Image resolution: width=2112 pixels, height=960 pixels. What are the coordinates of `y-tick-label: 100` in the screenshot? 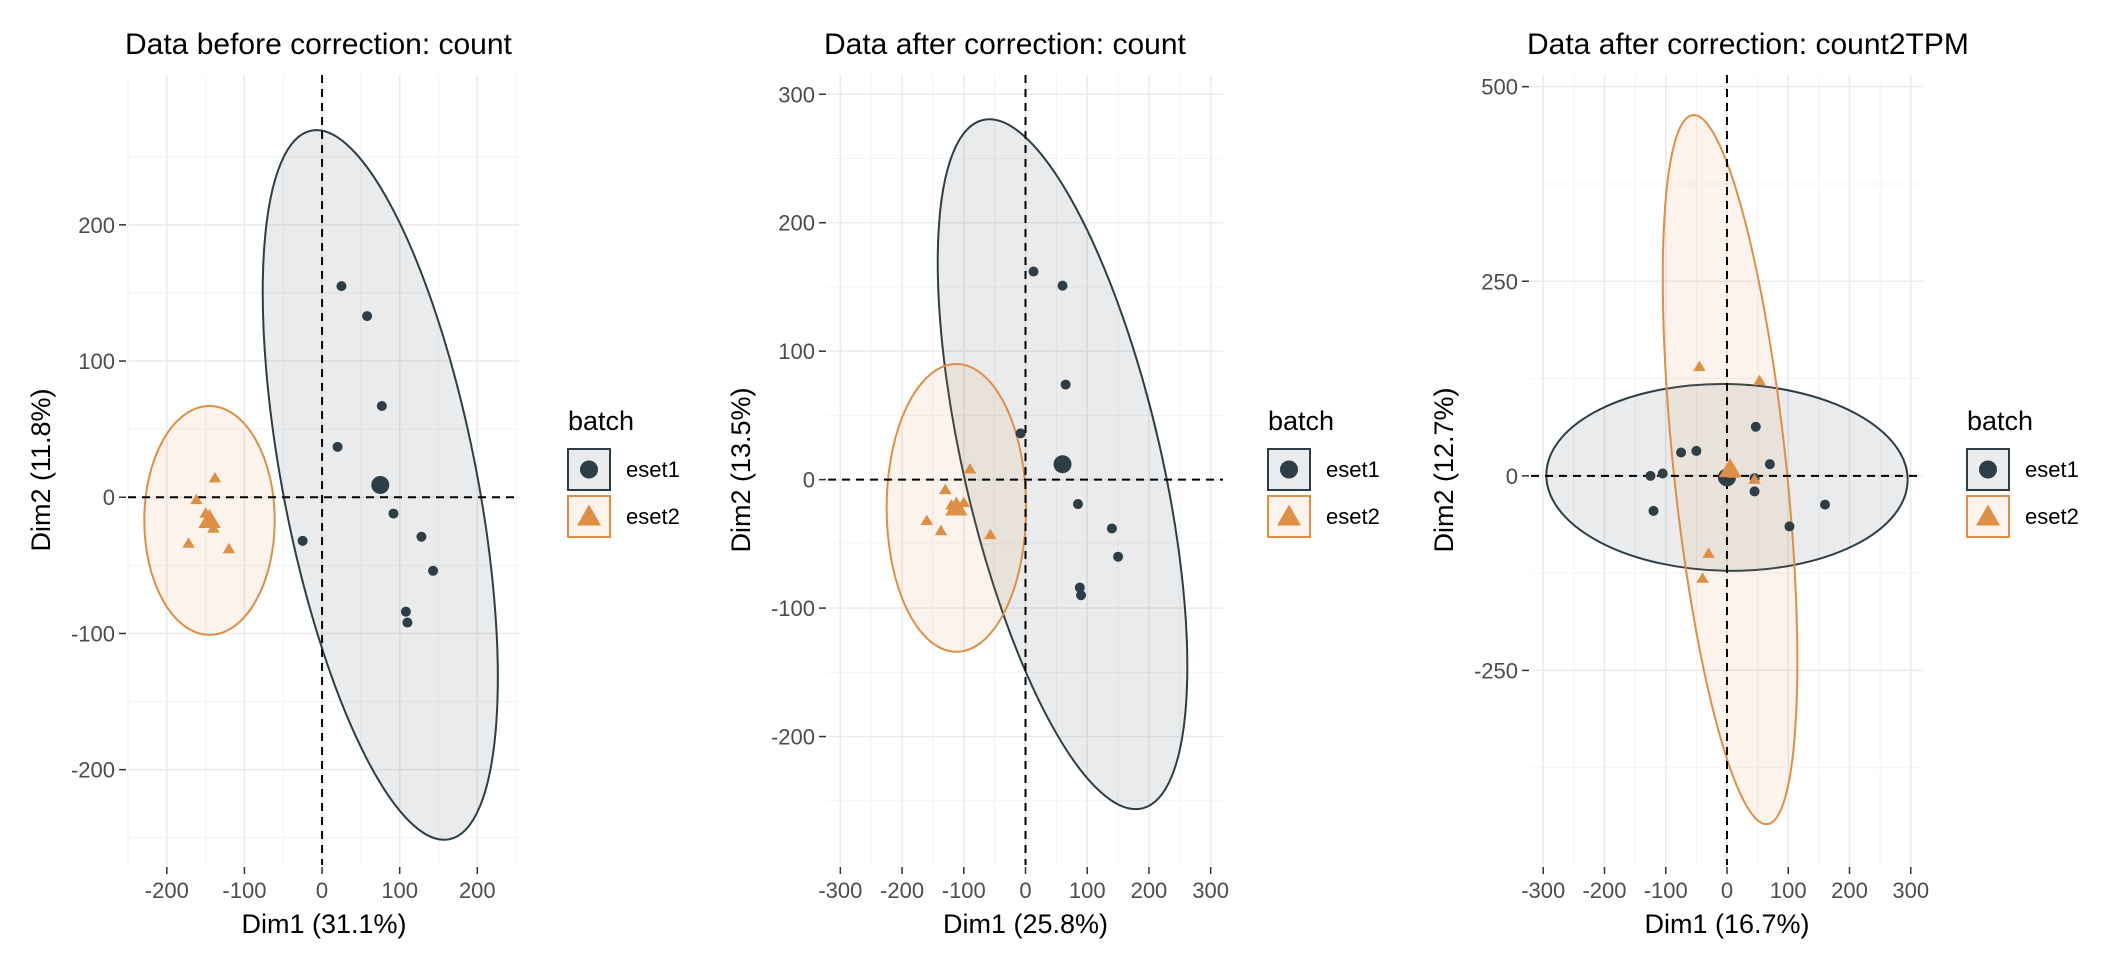 It's located at (96, 361).